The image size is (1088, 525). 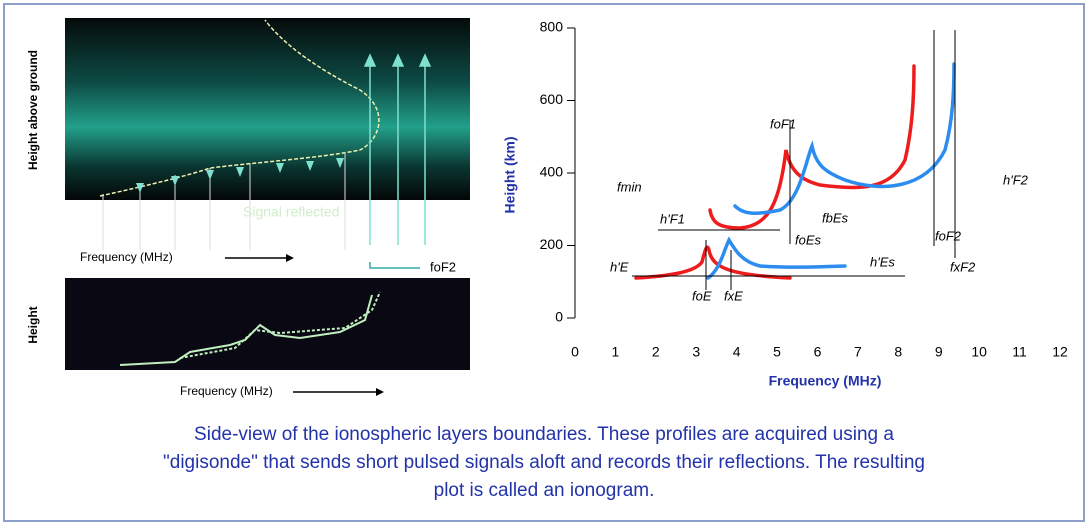 I want to click on annotation: fxE, so click(x=733, y=295).